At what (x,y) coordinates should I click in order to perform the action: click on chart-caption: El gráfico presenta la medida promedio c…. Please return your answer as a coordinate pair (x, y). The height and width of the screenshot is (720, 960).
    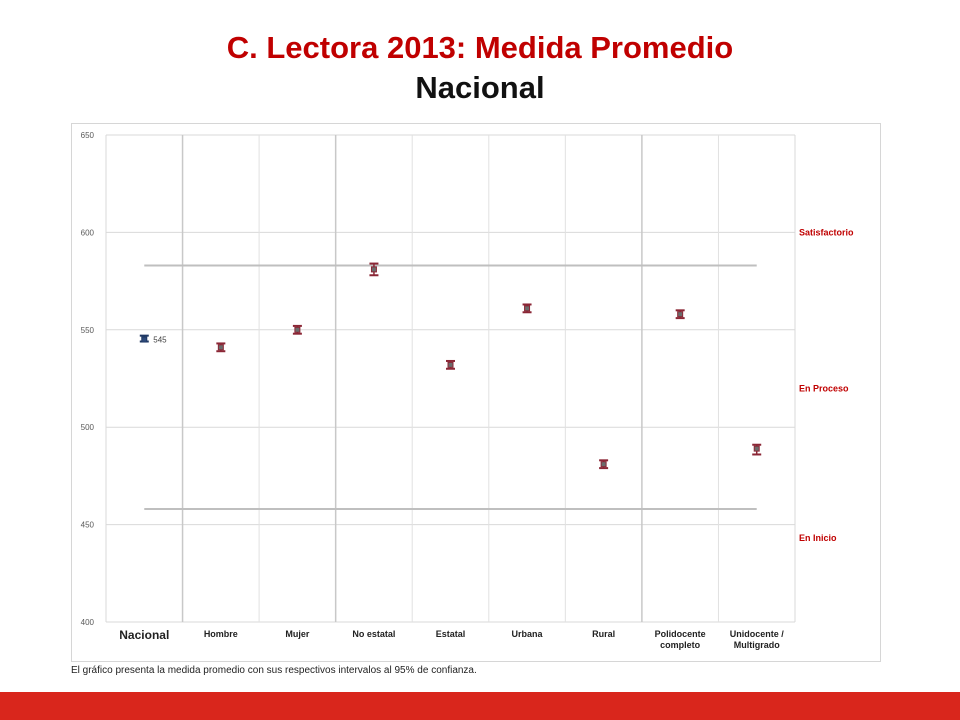
    Looking at the image, I should click on (274, 670).